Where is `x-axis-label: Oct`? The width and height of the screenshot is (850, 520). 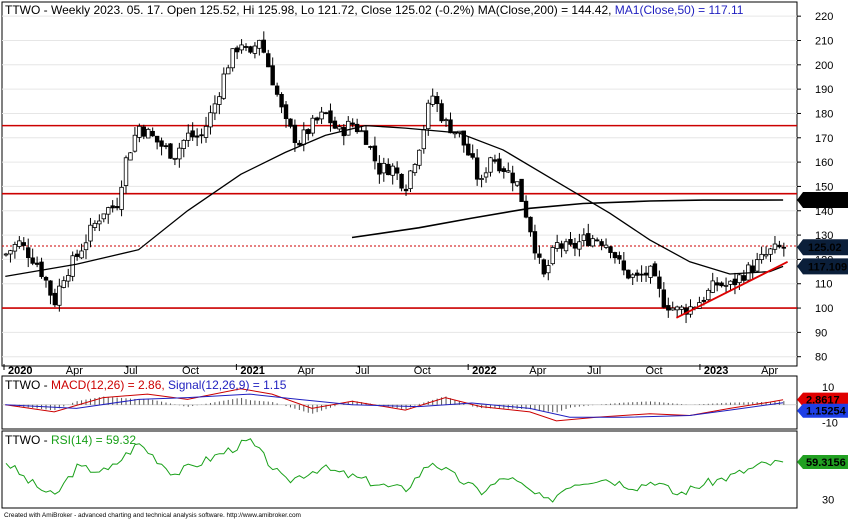
x-axis-label: Oct is located at coordinates (190, 371).